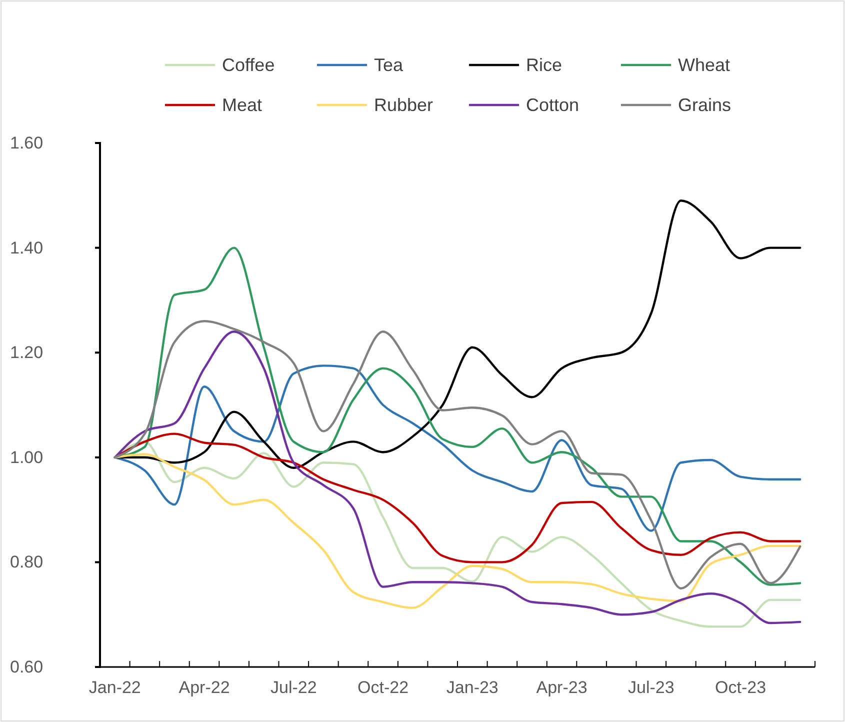 Image resolution: width=845 pixels, height=722 pixels. I want to click on x-tick-label: Oct-22, so click(383, 688).